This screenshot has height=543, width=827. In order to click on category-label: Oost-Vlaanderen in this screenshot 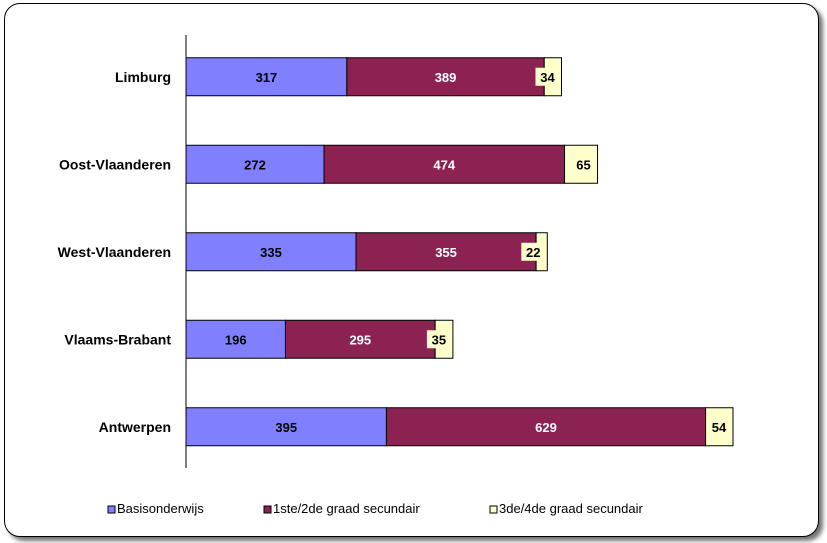, I will do `click(115, 164)`.